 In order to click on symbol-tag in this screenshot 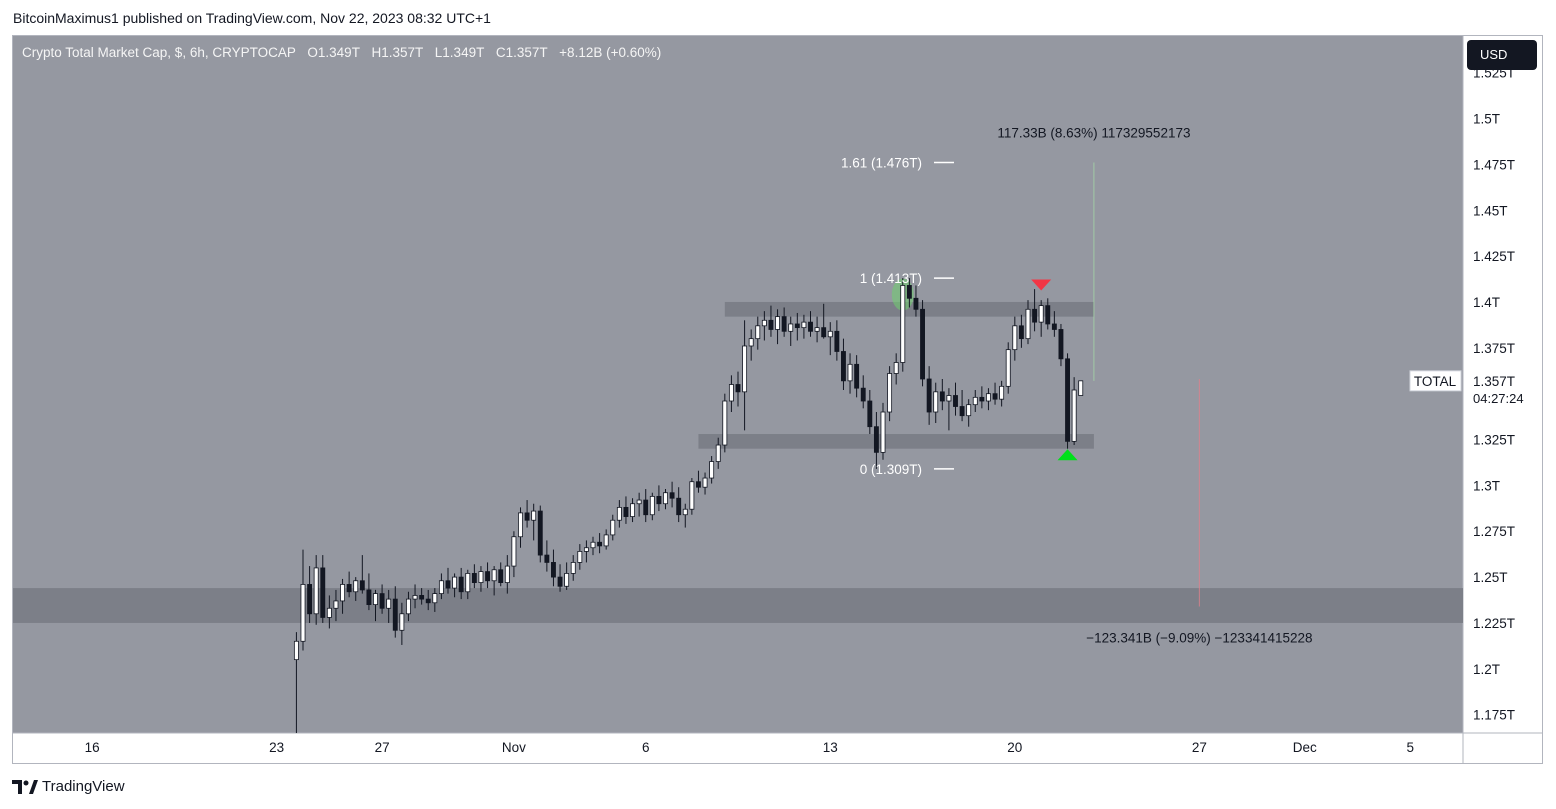, I will do `click(1435, 381)`.